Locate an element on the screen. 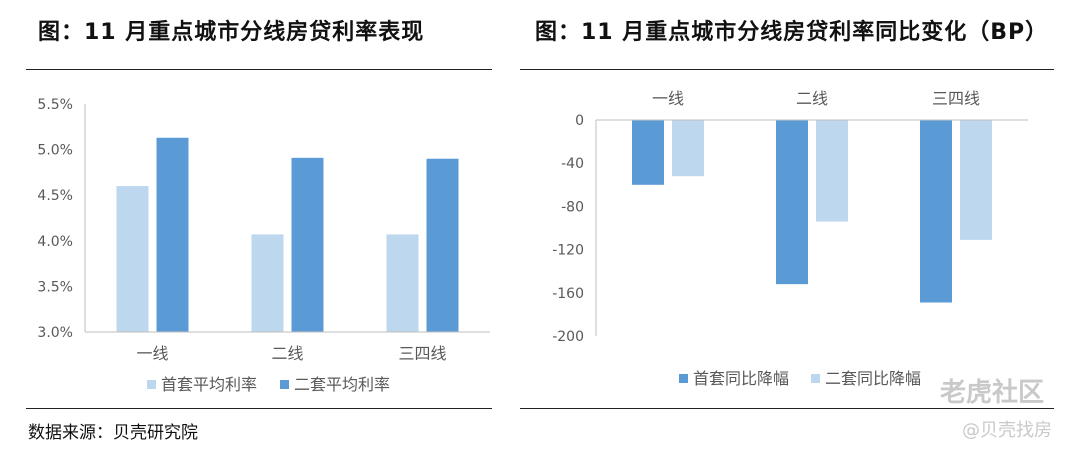  legend-first-home-rate: 首套平均利率 is located at coordinates (209, 384).